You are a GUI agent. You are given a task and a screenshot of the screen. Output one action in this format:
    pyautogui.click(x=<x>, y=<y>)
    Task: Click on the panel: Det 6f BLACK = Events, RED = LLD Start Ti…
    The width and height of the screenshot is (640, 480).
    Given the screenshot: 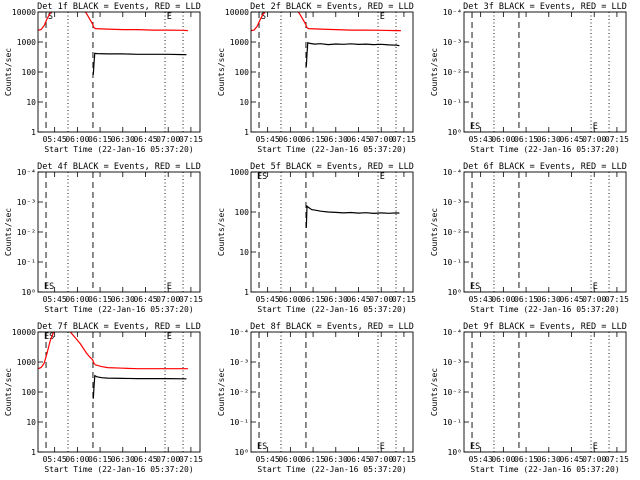 What is the action you would take?
    pyautogui.click(x=529, y=238)
    